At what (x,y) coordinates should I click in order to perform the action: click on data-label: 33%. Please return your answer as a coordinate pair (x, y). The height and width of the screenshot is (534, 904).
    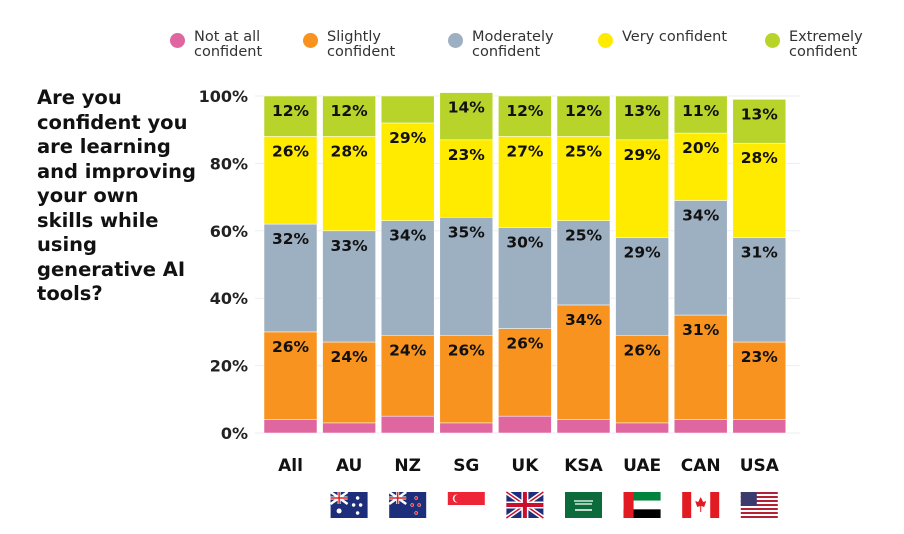
    Looking at the image, I should click on (350, 246).